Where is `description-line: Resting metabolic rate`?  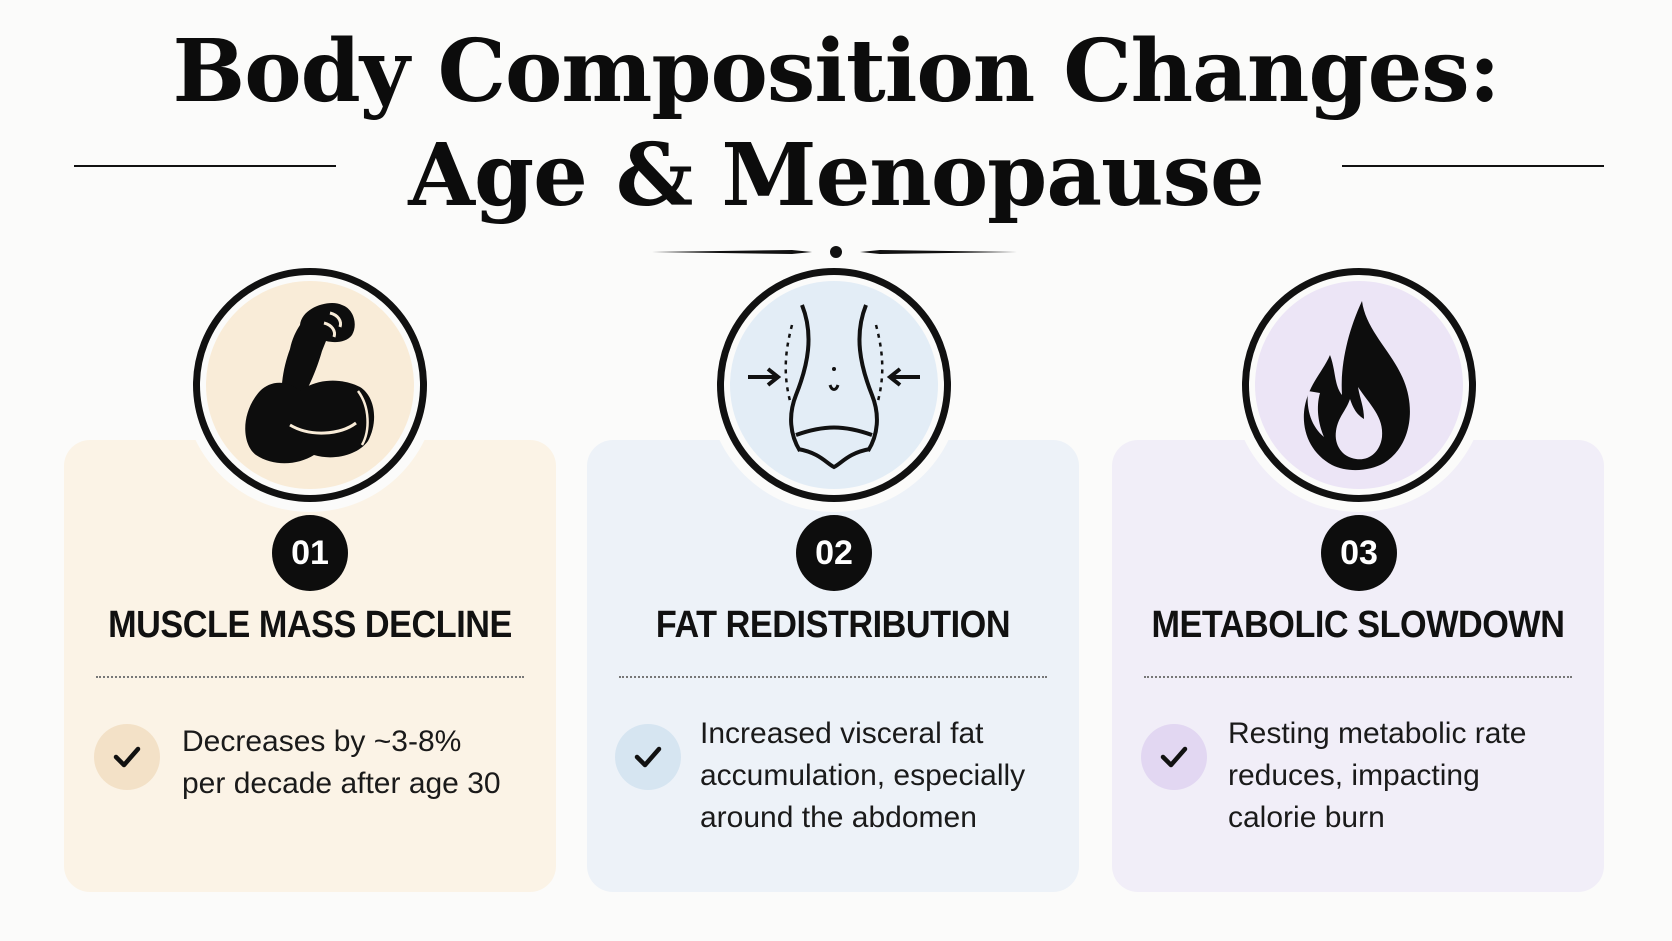 description-line: Resting metabolic rate is located at coordinates (1377, 733).